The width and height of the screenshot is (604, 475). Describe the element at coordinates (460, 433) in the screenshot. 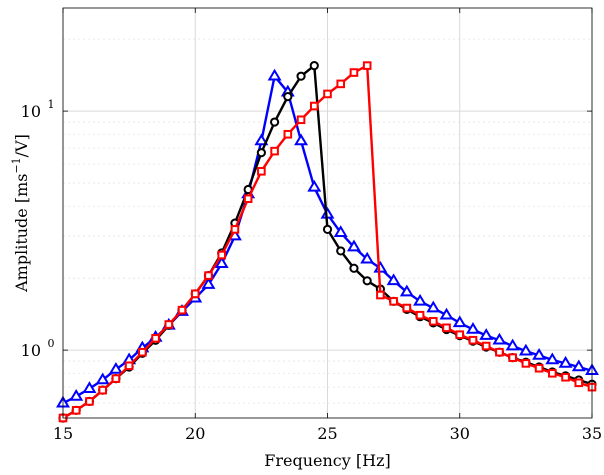

I see `x-tick-label: 30` at that location.